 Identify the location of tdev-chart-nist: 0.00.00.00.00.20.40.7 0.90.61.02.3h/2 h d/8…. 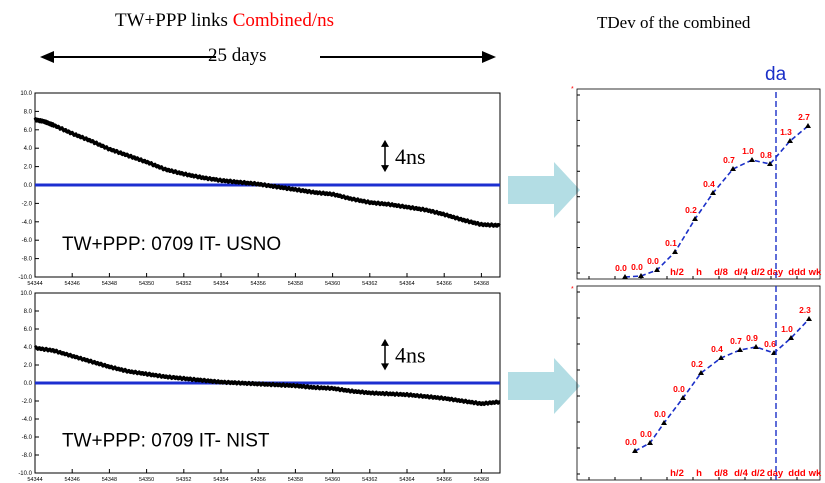
(696, 383).